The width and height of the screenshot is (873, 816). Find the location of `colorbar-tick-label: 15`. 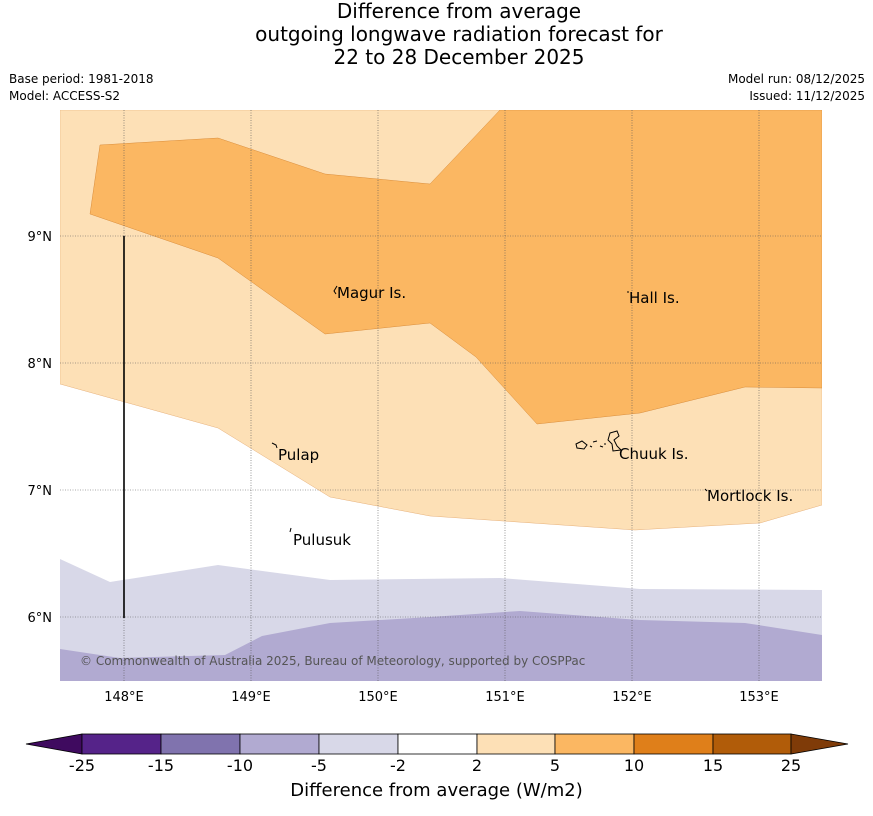

colorbar-tick-label: 15 is located at coordinates (713, 765).